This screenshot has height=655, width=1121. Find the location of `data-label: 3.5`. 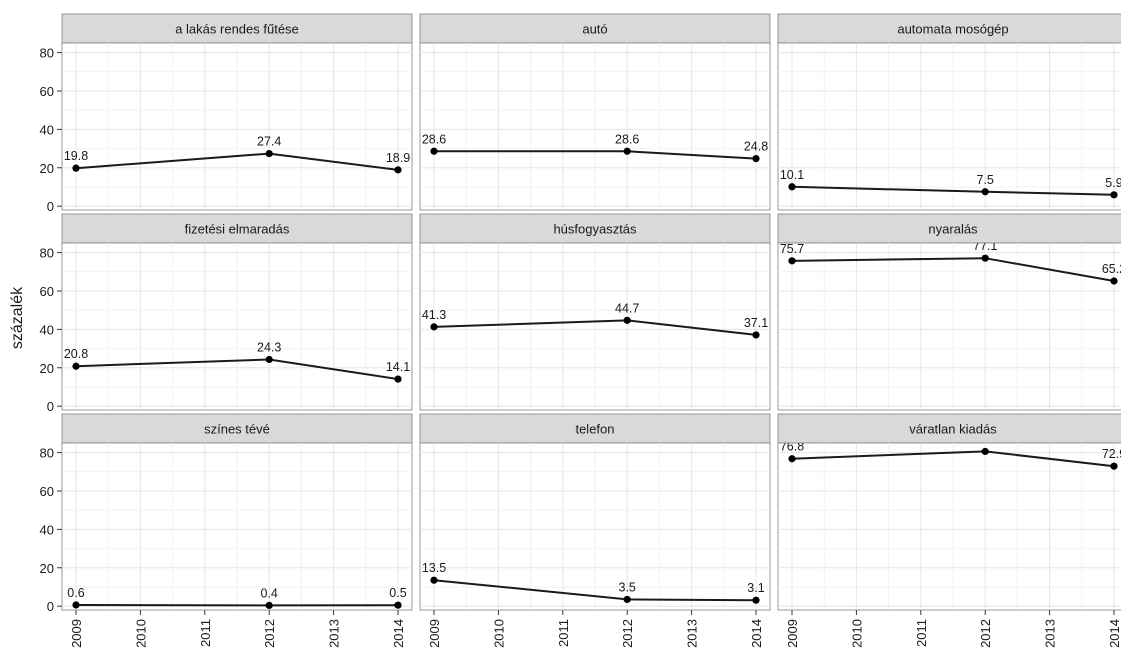

data-label: 3.5 is located at coordinates (627, 587).